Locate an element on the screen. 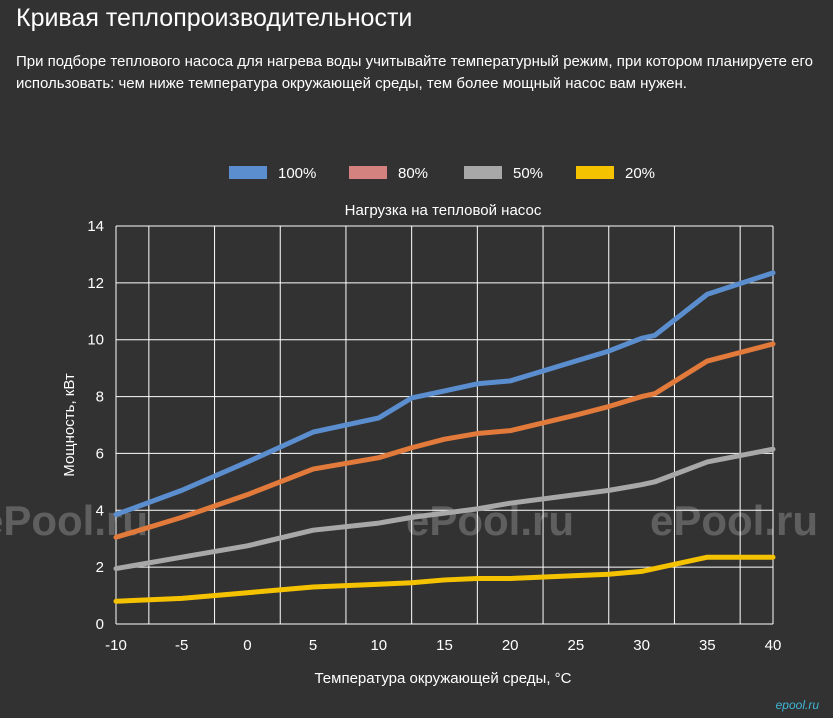 This screenshot has width=833, height=718. x-tick-label: -10 is located at coordinates (116, 645).